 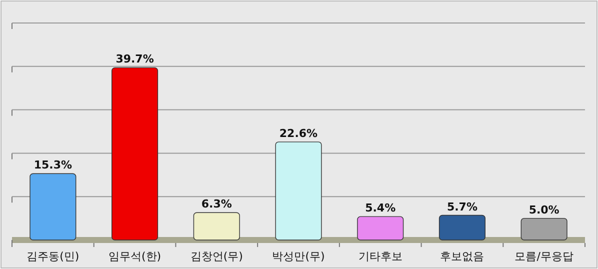 I want to click on data-label: 22.6%, so click(x=298, y=133).